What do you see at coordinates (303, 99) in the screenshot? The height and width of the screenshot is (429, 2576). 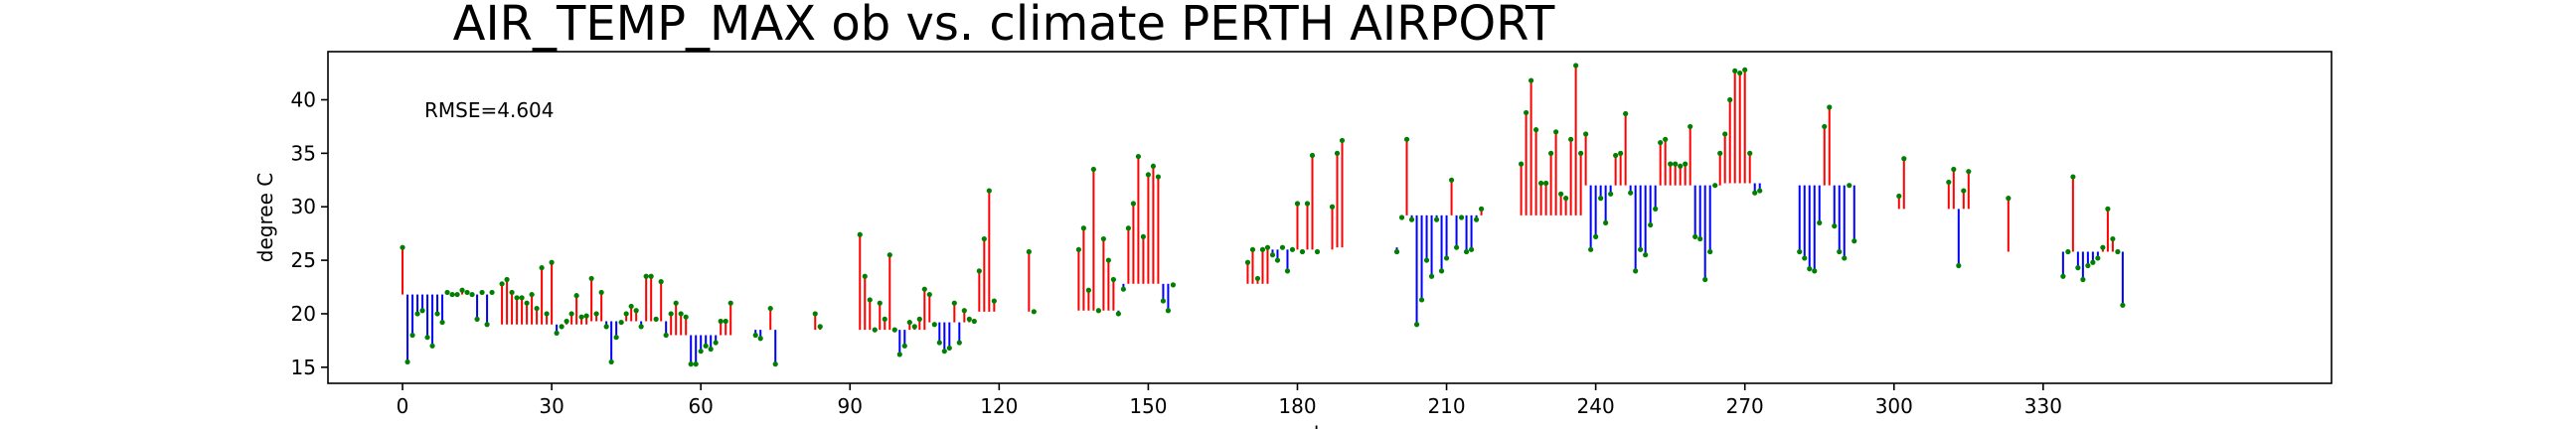 I see `y-tick-label-40: 40` at bounding box center [303, 99].